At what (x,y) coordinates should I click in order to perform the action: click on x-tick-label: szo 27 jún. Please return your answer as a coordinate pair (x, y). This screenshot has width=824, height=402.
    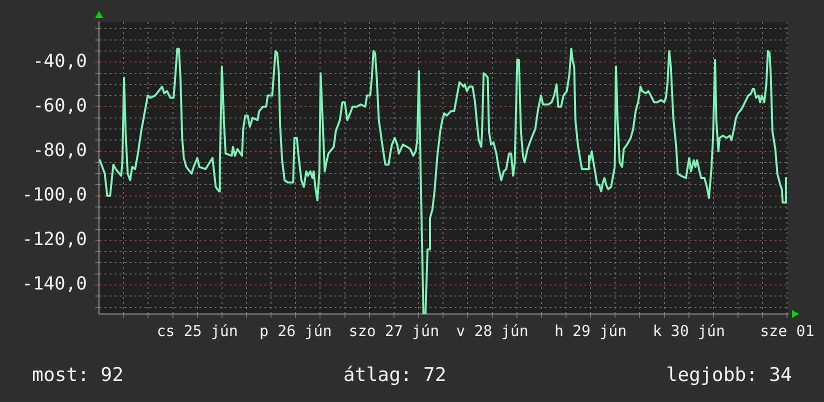
    Looking at the image, I should click on (394, 331).